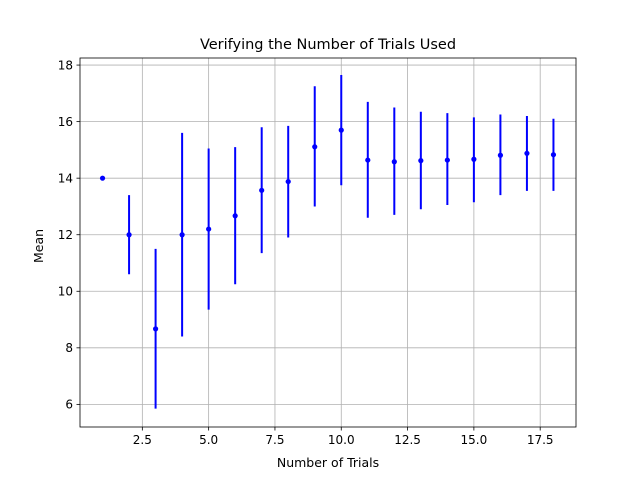 The image size is (640, 484). I want to click on chart-title: Verifying the Number of Trials Used, so click(328, 45).